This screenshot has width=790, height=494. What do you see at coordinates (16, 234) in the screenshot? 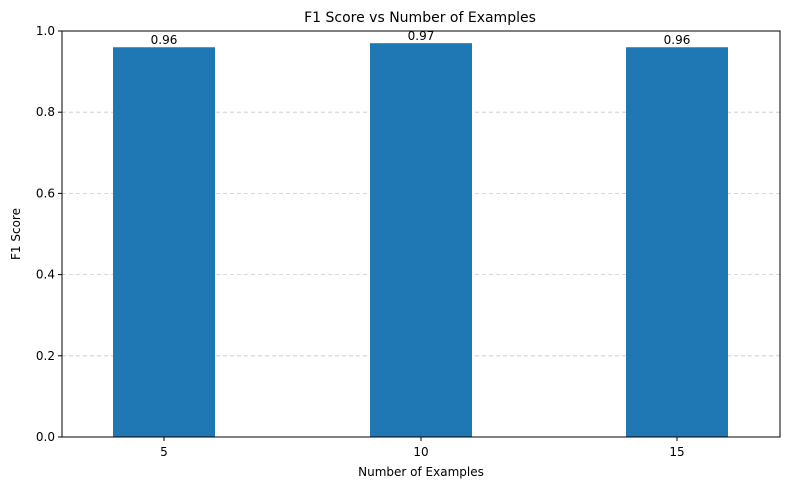
I see `y-axis-label: F1 Score` at bounding box center [16, 234].